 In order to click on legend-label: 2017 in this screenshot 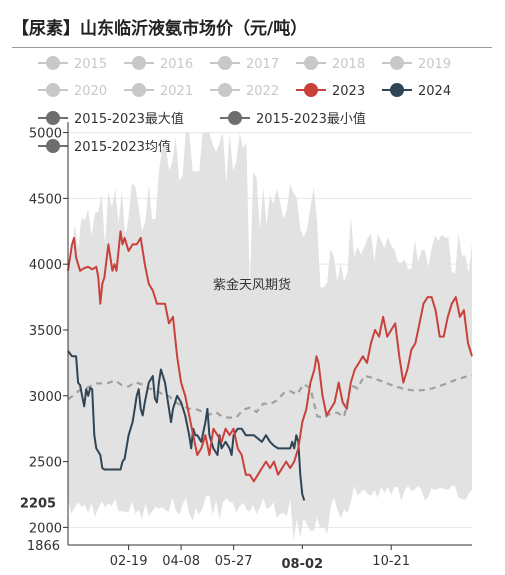, I will do `click(262, 64)`.